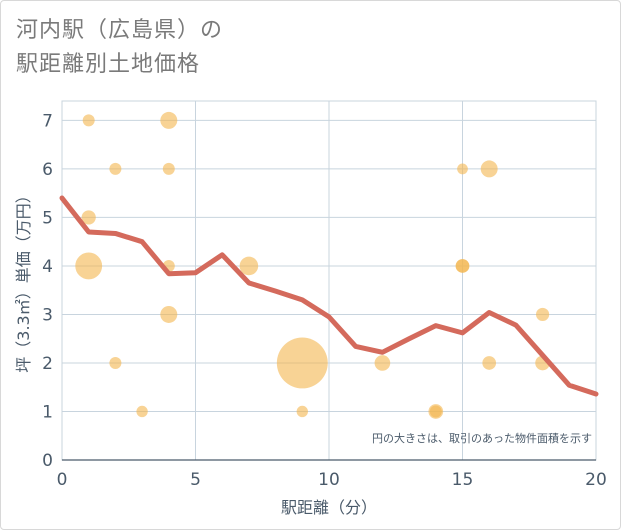 Image resolution: width=621 pixels, height=530 pixels. What do you see at coordinates (47, 364) in the screenshot?
I see `y-tick-label-2: 2` at bounding box center [47, 364].